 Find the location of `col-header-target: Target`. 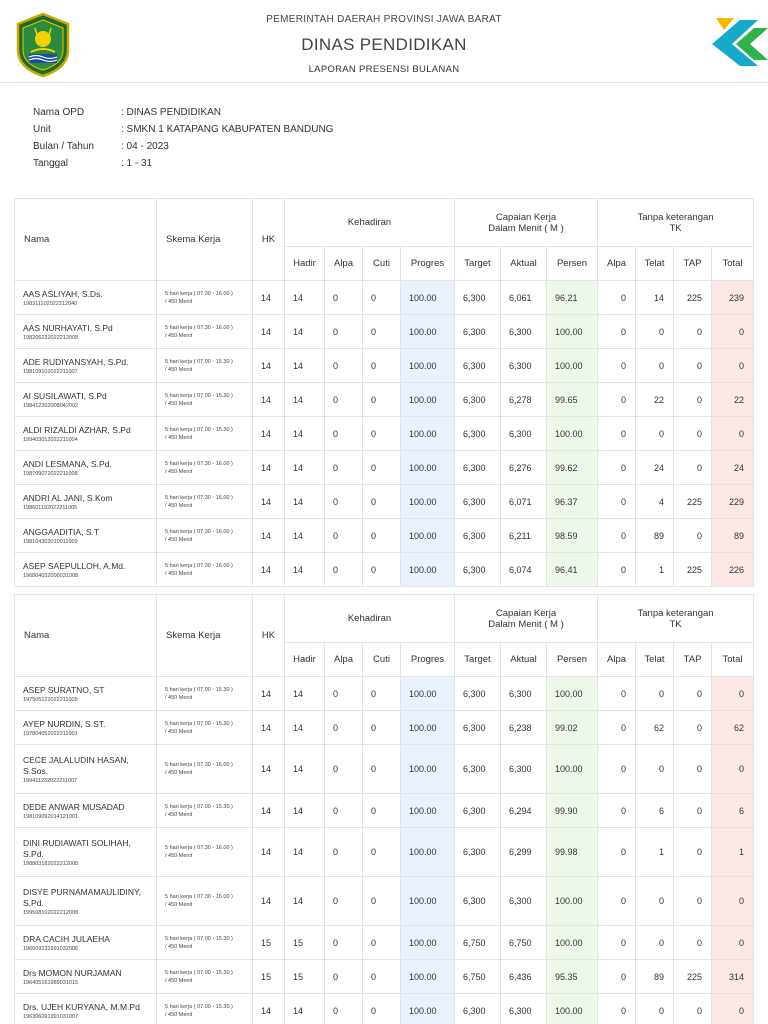

col-header-target: Target is located at coordinates (477, 263).